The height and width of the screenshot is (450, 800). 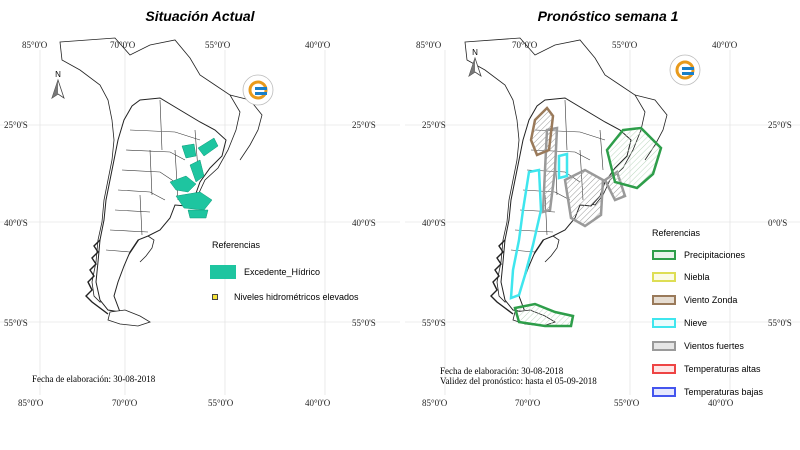 I want to click on left-coord-left-3: 55°0'S, so click(x=16, y=323).